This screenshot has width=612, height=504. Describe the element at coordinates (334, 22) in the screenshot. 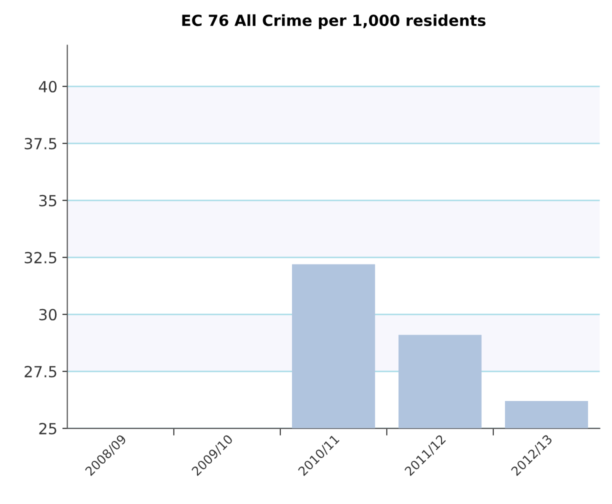

I see `chart-title: EC 76 All Crime per 1,000 residents` at that location.